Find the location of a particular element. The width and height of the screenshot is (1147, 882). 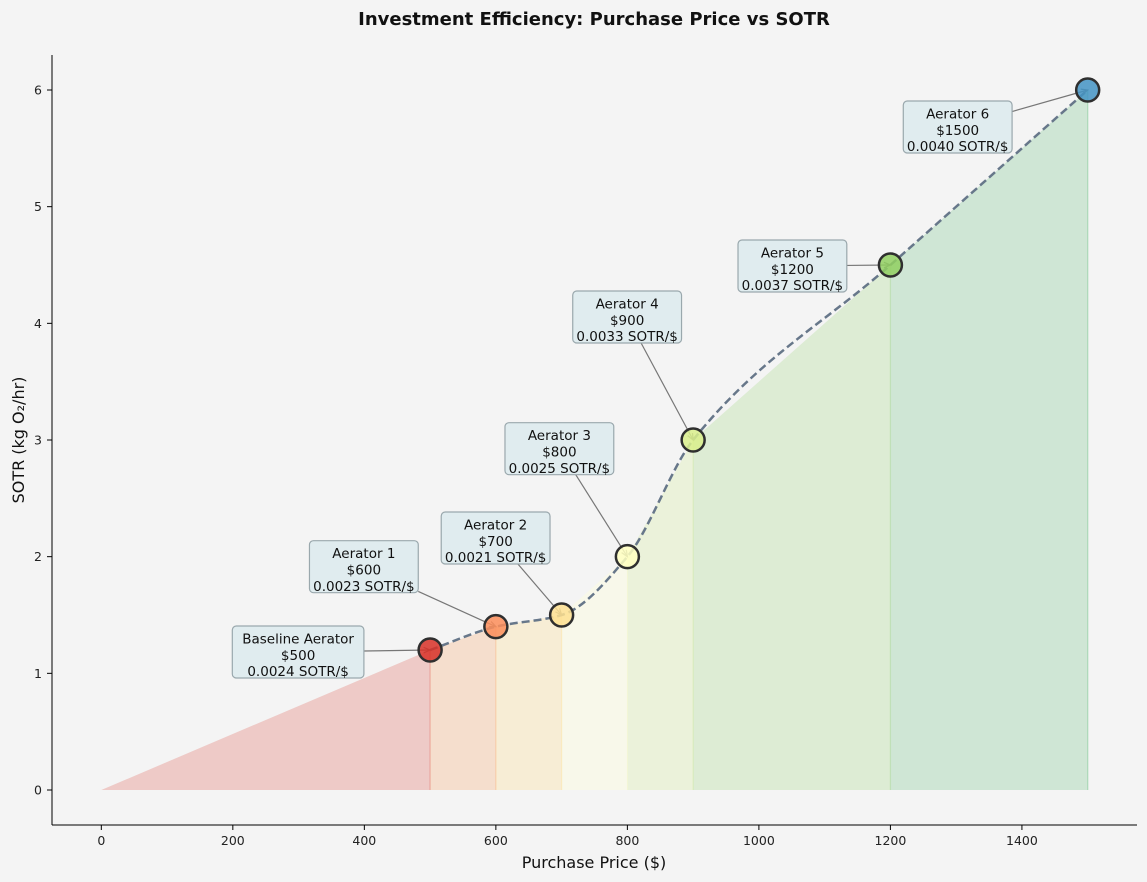

y-tick-label: 0 is located at coordinates (38, 790).